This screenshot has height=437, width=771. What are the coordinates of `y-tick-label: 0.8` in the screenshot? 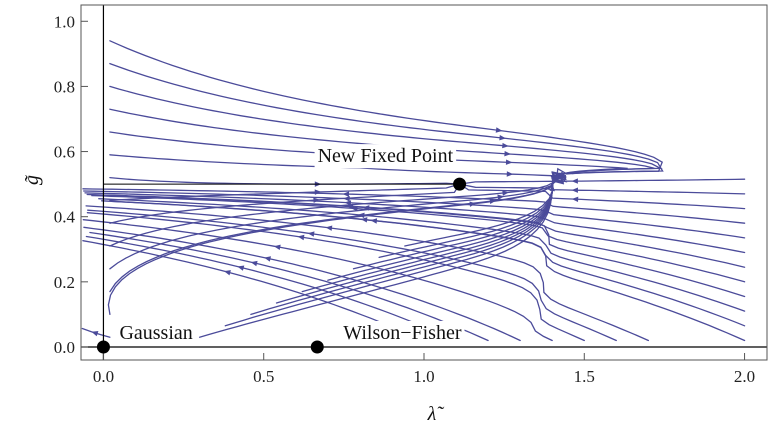 It's located at (64, 86).